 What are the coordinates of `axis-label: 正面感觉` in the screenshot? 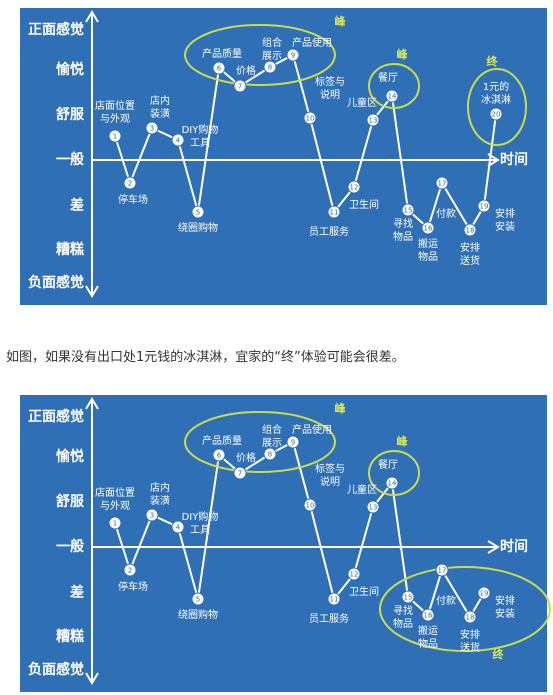 It's located at (56, 29).